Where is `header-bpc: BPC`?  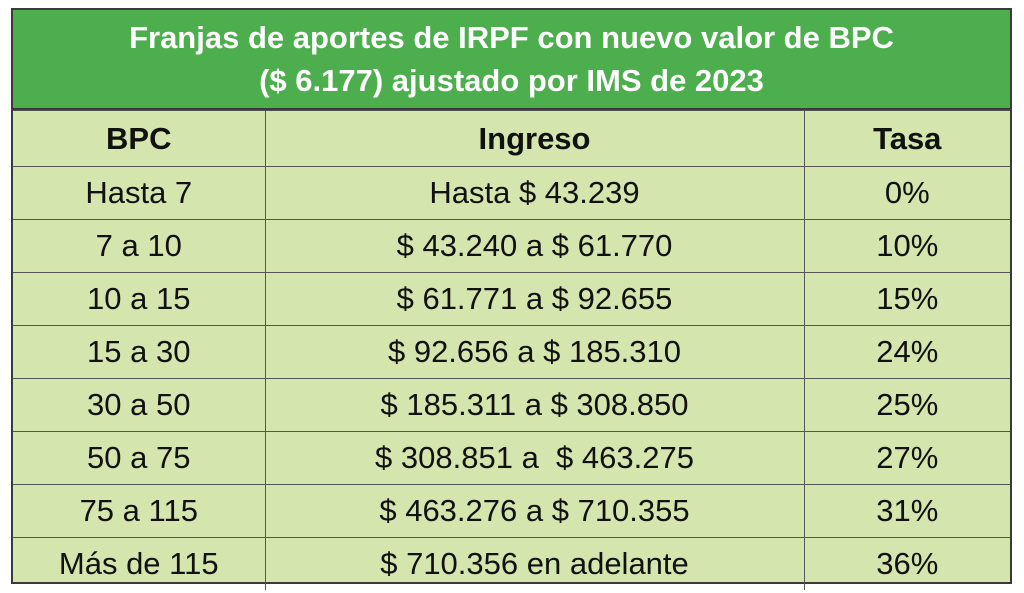
header-bpc: BPC is located at coordinates (139, 138).